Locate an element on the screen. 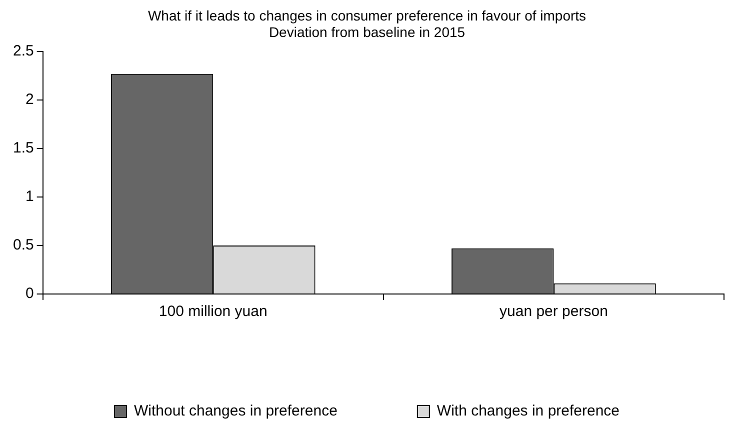  y-tick-label: 1.5 is located at coordinates (23, 148).